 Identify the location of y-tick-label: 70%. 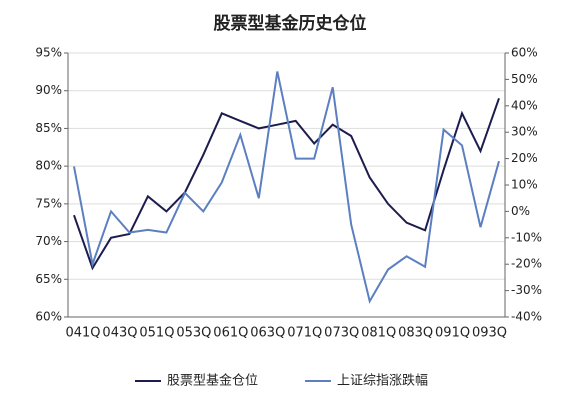
(48, 241).